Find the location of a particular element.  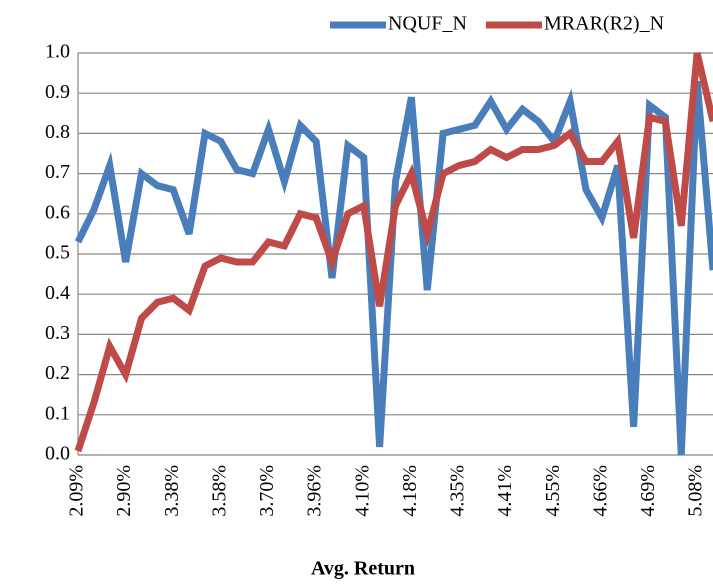

x-tick-label: 4.18% is located at coordinates (410, 491).